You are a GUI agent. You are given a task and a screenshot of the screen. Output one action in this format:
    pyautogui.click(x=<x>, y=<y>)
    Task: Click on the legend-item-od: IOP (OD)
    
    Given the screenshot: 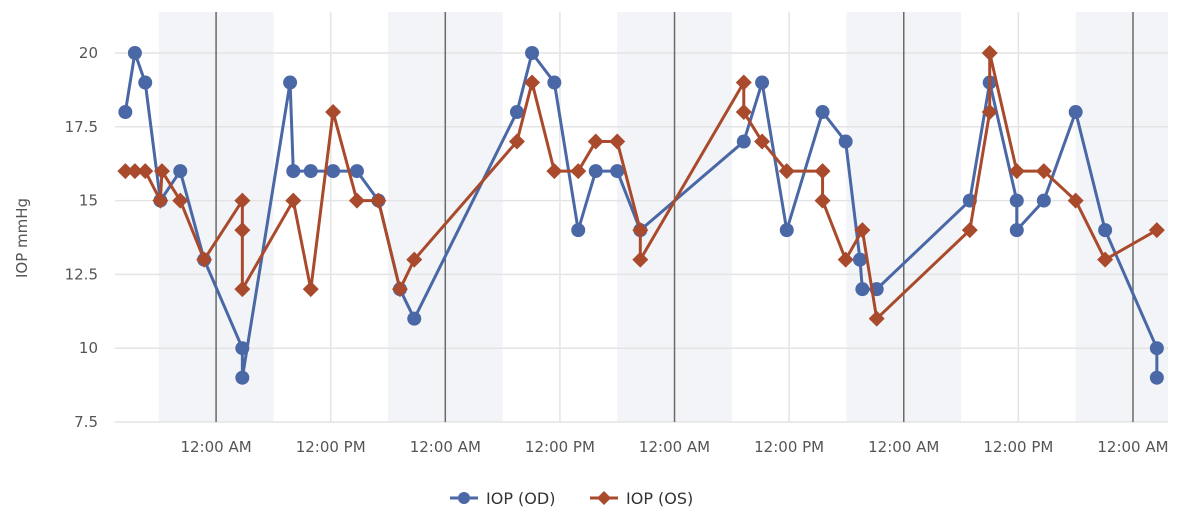 What is the action you would take?
    pyautogui.click(x=502, y=498)
    